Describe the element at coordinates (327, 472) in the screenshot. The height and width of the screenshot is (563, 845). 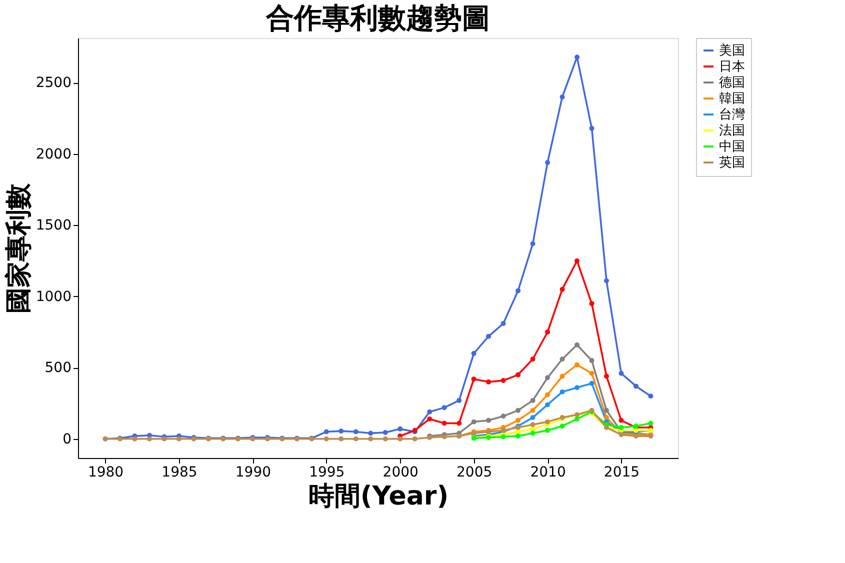
I see `x-tick-label: 1995` at that location.